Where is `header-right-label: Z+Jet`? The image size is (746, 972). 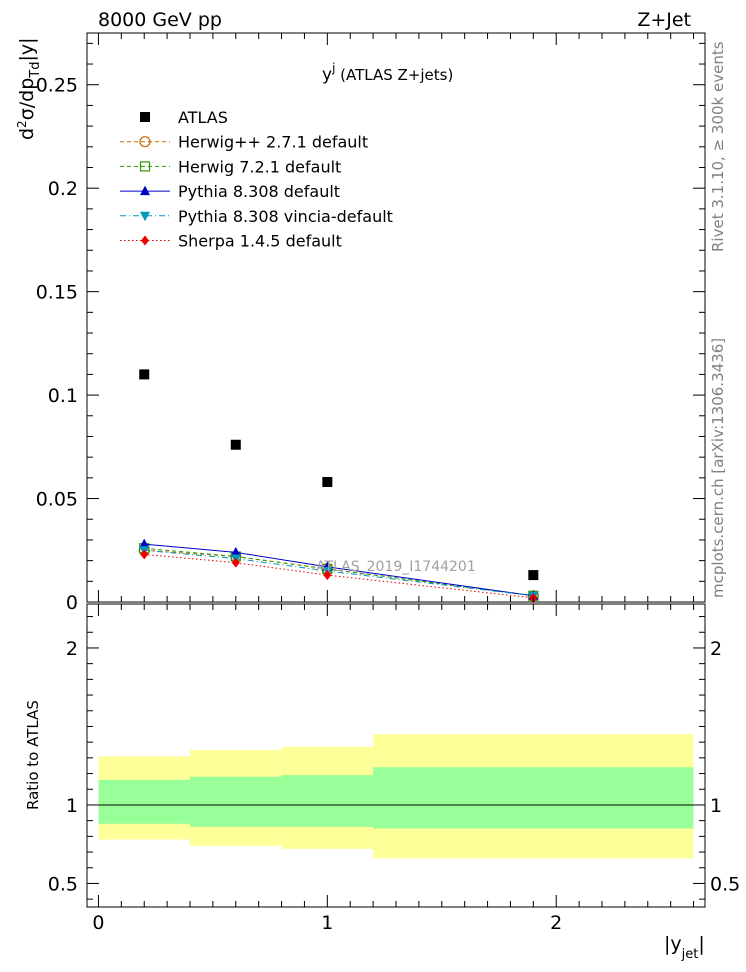 header-right-label: Z+Jet is located at coordinates (664, 20).